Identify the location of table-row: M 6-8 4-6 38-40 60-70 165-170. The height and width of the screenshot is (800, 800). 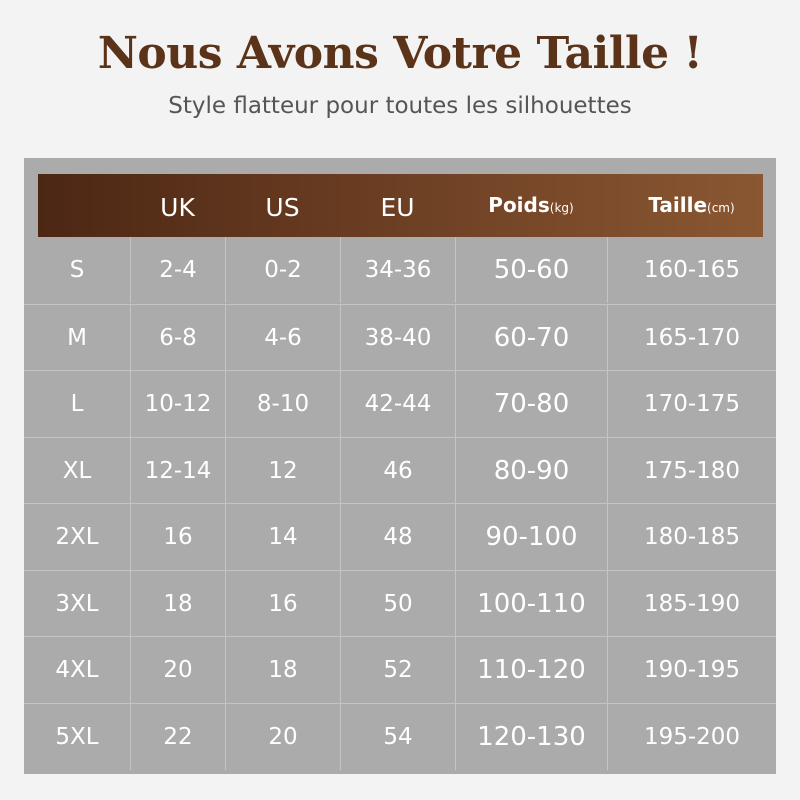
(400, 337).